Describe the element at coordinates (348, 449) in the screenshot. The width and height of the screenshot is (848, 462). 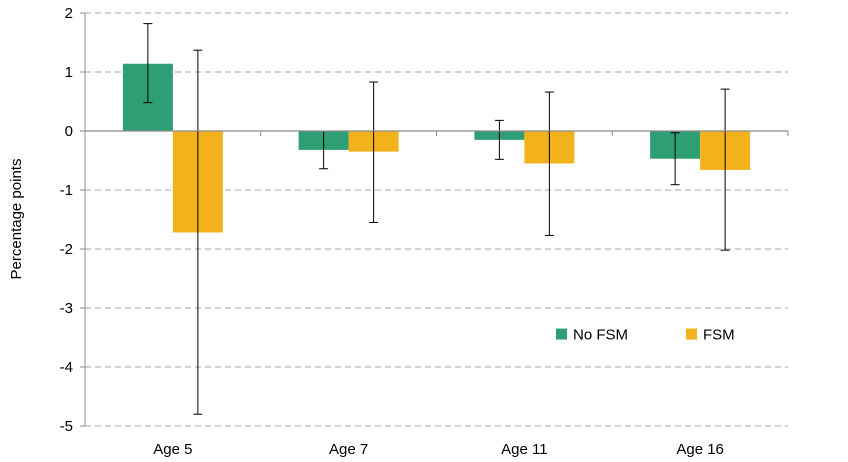
I see `x-tick-label: Age 7` at that location.